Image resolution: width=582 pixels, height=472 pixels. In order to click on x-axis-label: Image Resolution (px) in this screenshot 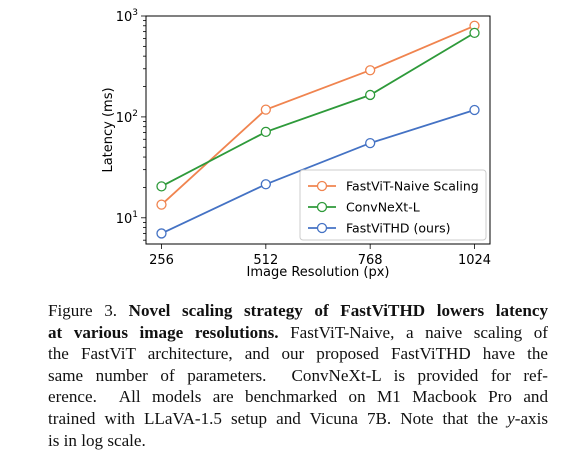, I will do `click(318, 272)`.